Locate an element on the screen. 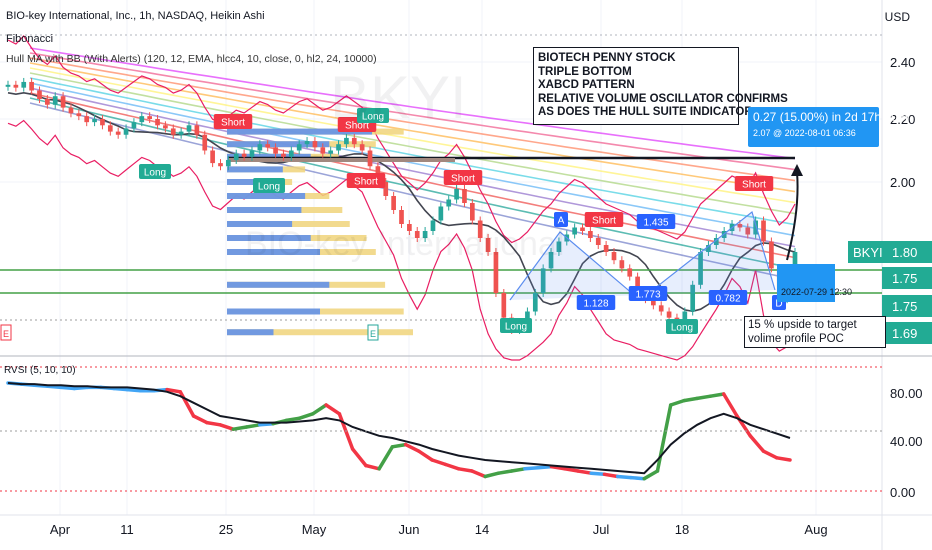  target-note: 15 % upside to target volime profile POC is located at coordinates (815, 332).